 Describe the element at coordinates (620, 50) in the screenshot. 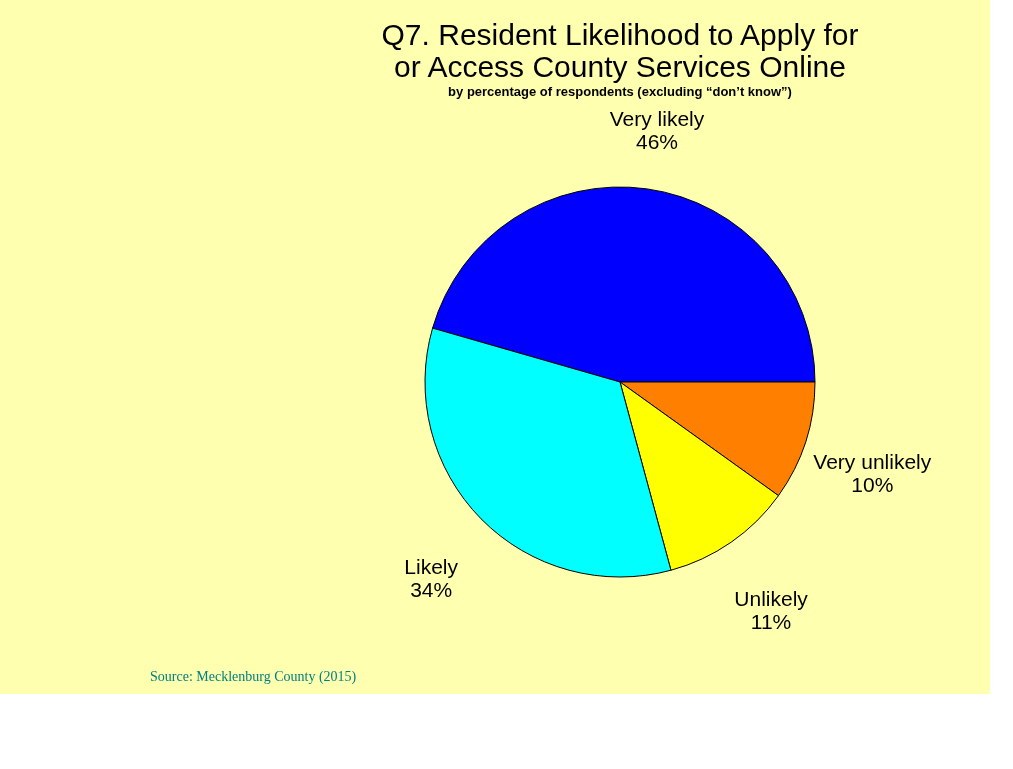

I see `chart-title: Q7. Resident Likelihood to Apply for or Access County Services Online` at that location.